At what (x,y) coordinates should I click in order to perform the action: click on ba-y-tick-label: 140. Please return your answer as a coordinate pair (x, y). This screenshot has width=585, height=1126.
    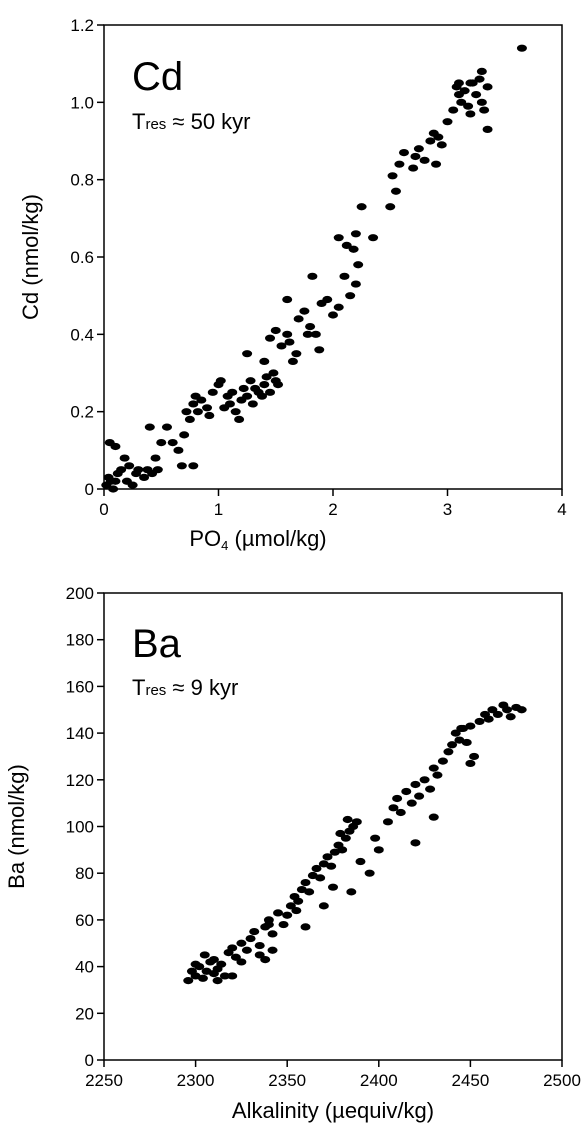
    Looking at the image, I should click on (80, 733).